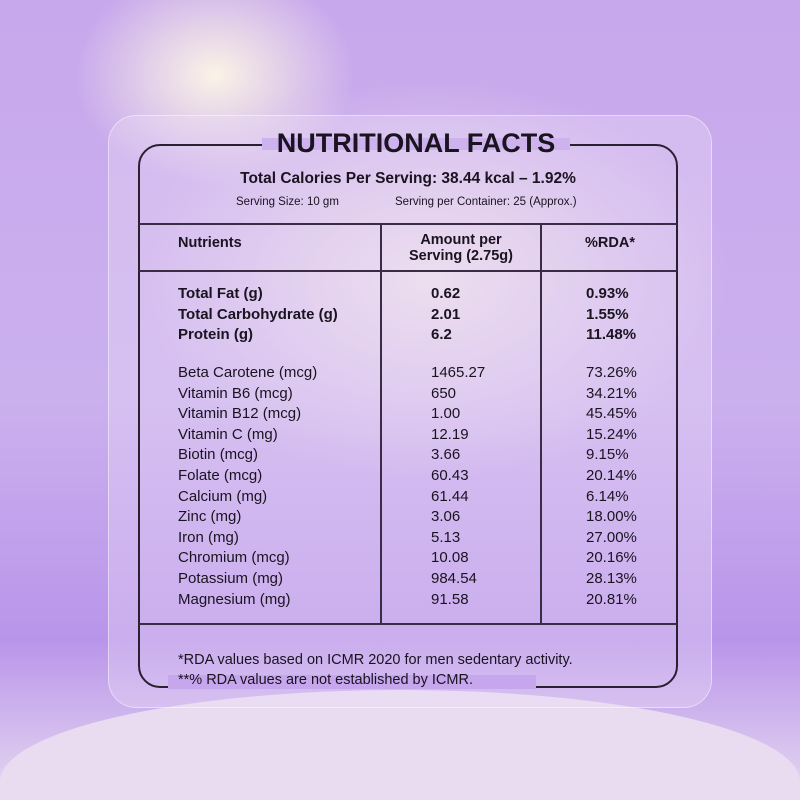 This screenshot has width=800, height=800. Describe the element at coordinates (408, 580) in the screenshot. I see `table-row: Potassium (mg) 984.54 28.13%` at that location.